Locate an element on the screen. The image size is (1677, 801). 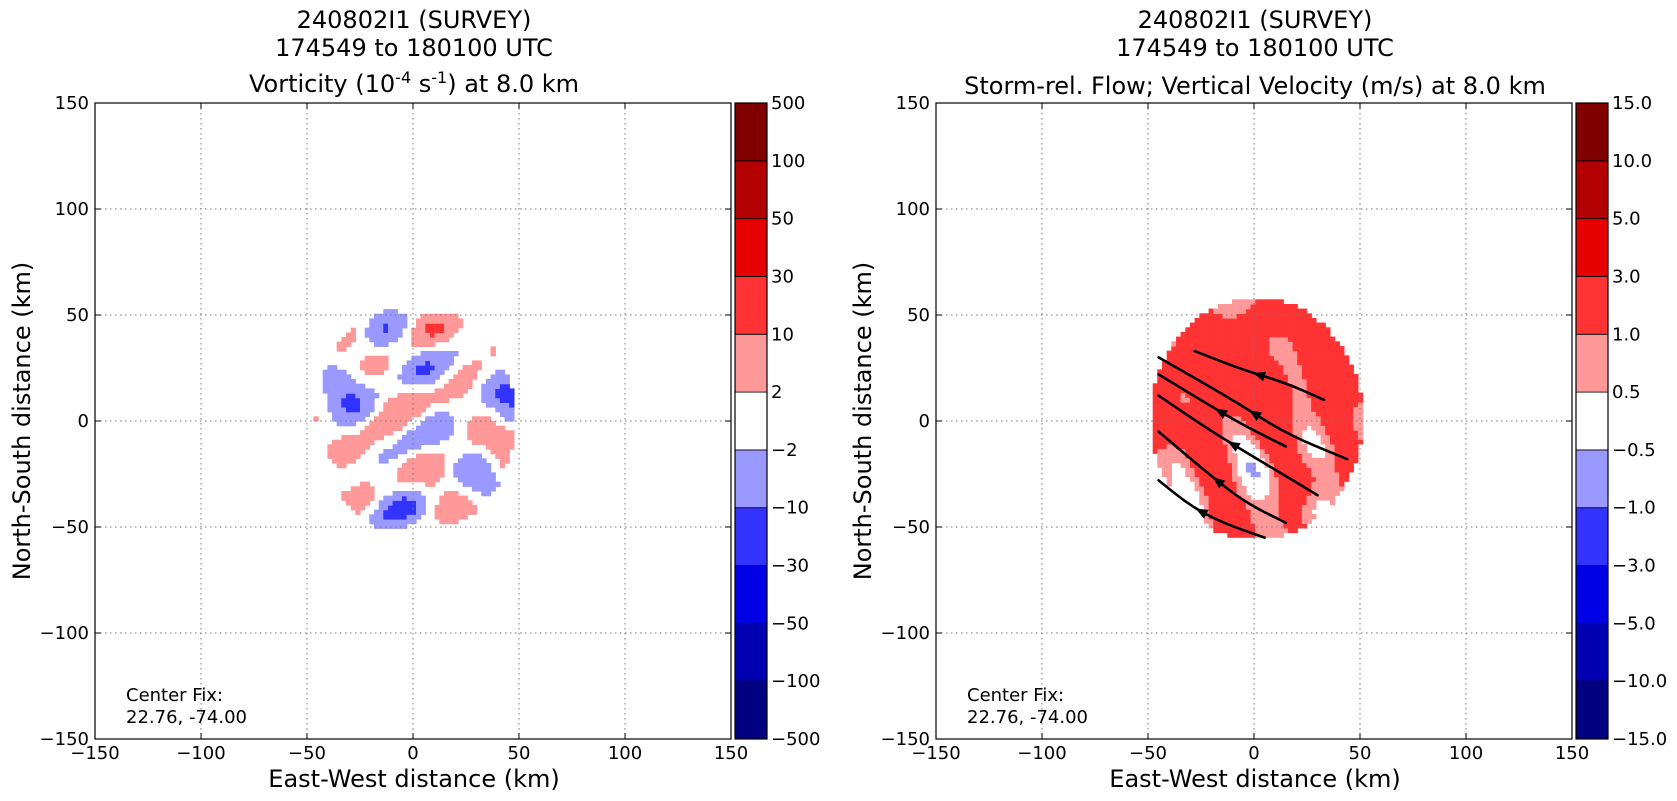
x-tick-label: 100 is located at coordinates (1466, 753).